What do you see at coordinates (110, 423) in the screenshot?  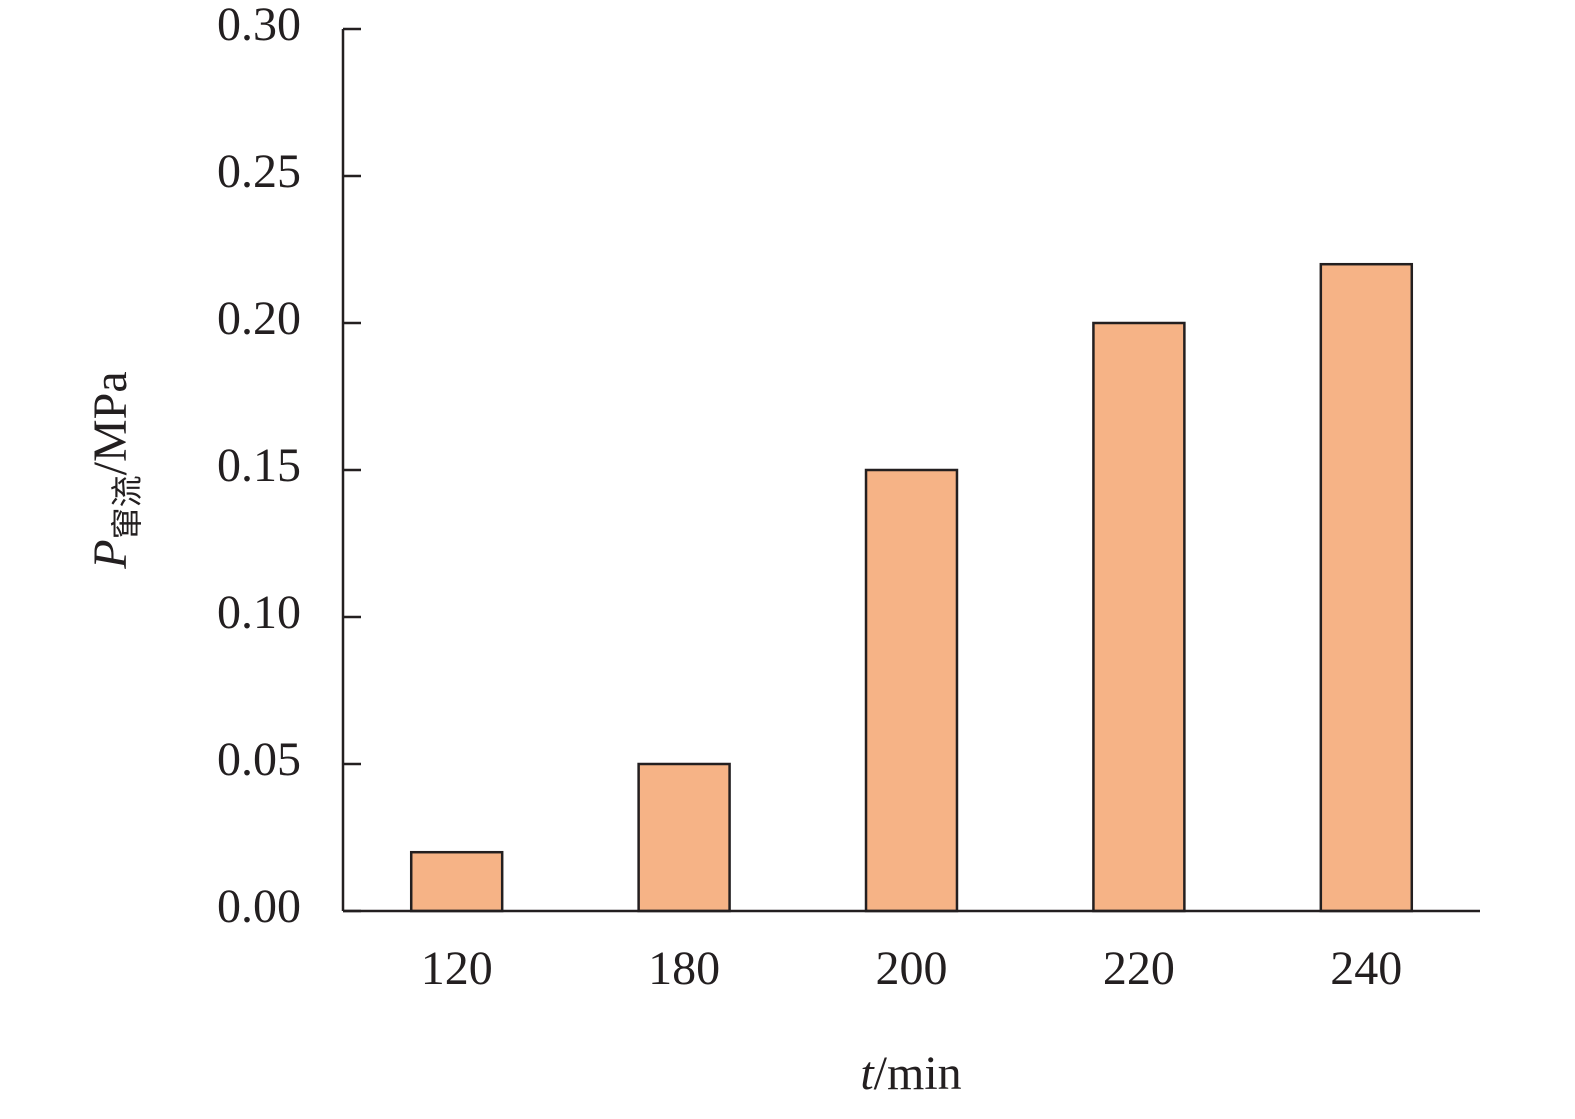 I see `y-label-unit: /MPa` at bounding box center [110, 423].